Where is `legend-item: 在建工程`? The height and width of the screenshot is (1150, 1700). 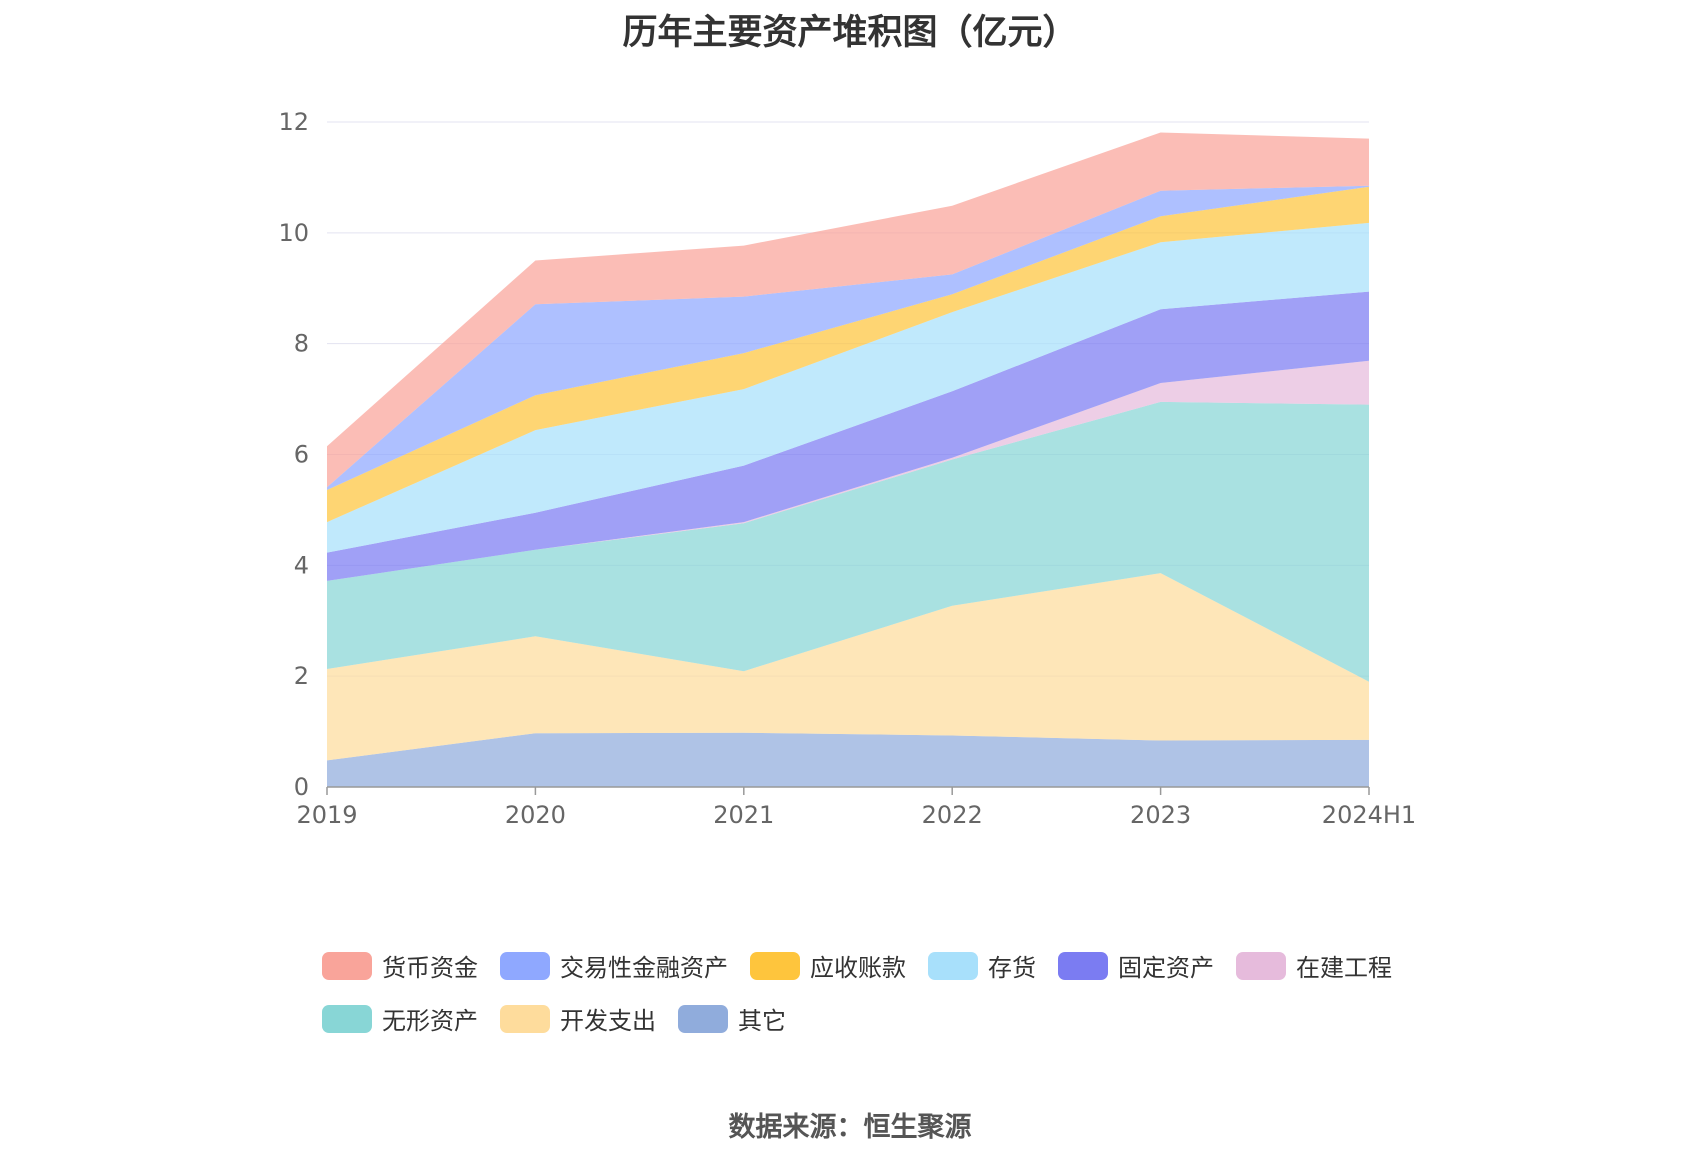
legend-item: 在建工程 is located at coordinates (1314, 965).